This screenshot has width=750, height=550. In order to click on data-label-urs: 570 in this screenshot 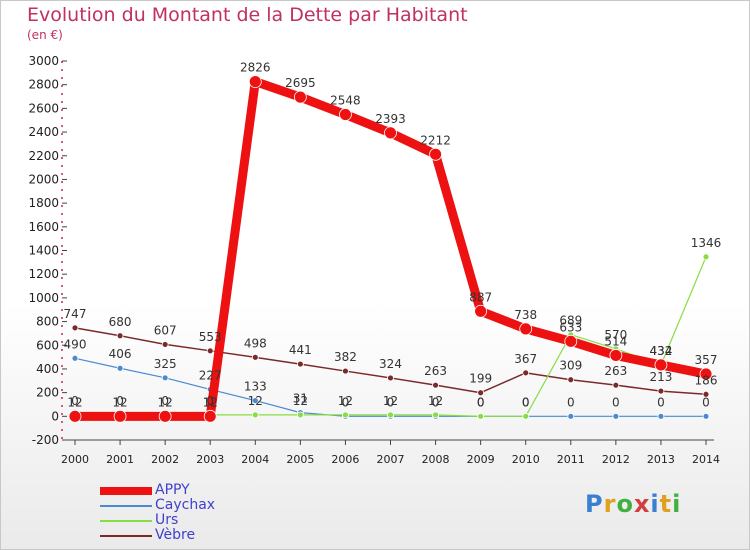, I will do `click(615, 335)`.